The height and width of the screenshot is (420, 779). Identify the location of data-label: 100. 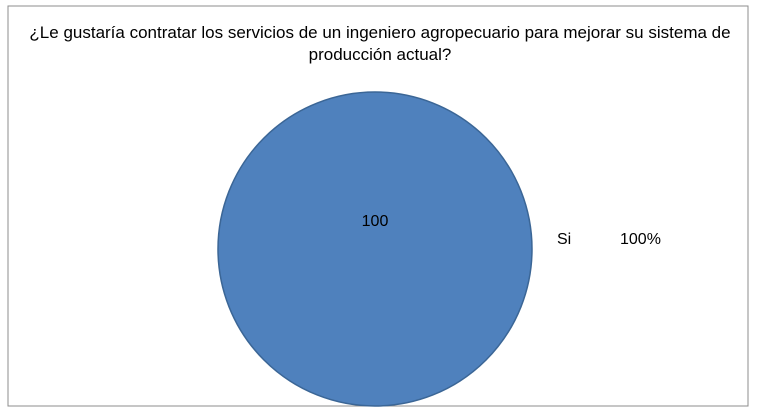
(375, 221).